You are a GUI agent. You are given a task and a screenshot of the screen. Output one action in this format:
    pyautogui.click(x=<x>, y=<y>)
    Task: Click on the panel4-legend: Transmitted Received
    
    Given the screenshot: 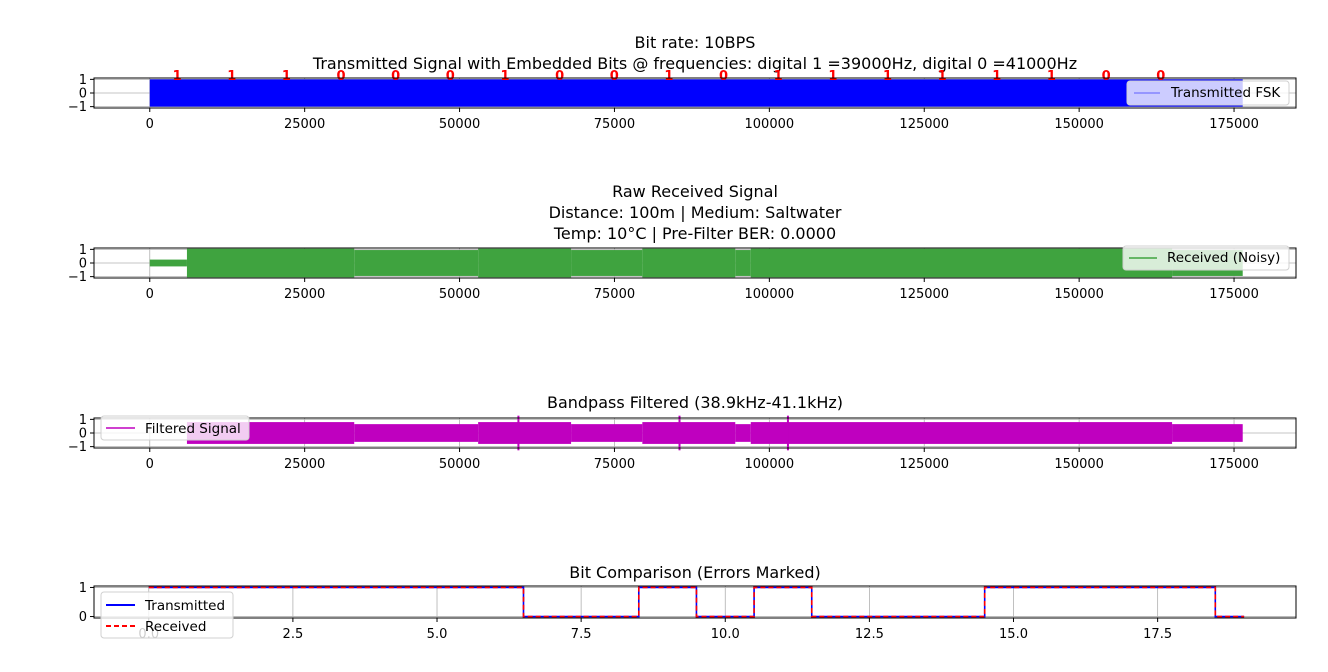 What is the action you would take?
    pyautogui.click(x=167, y=615)
    